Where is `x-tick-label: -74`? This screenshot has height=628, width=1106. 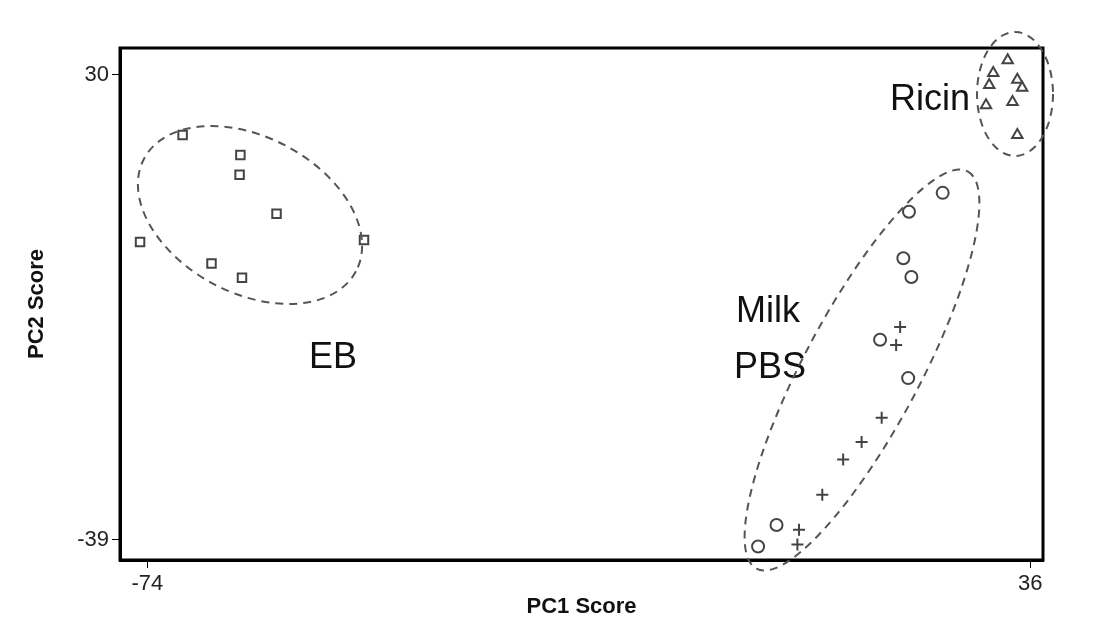
x-tick-label: -74 is located at coordinates (147, 583).